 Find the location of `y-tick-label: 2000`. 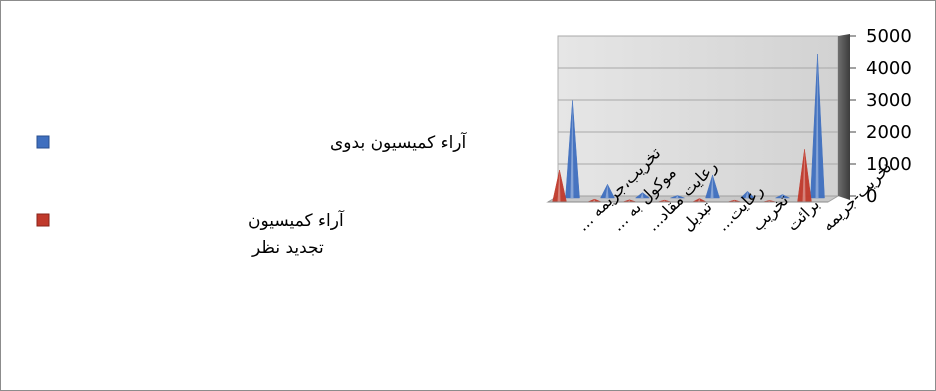

y-tick-label: 2000 is located at coordinates (889, 132).